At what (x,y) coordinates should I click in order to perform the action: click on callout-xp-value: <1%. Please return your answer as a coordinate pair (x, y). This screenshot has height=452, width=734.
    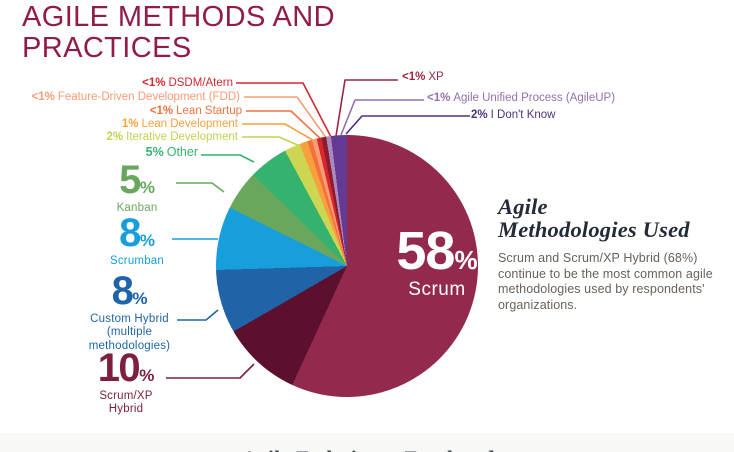
    Looking at the image, I should click on (414, 77).